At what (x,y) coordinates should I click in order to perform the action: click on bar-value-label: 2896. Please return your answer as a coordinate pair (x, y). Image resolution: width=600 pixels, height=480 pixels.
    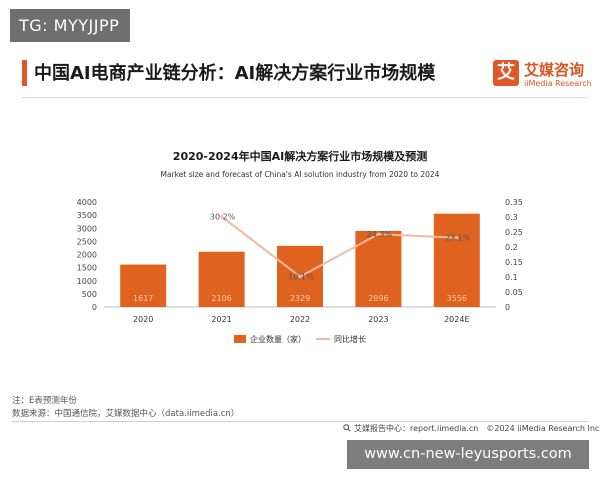
    Looking at the image, I should click on (378, 298).